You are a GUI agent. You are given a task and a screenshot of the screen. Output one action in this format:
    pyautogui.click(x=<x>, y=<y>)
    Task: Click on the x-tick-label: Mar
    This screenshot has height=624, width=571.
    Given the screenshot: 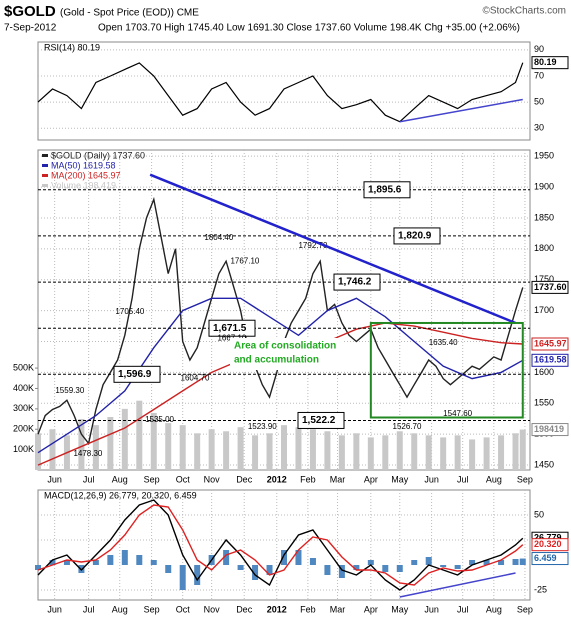 What is the action you would take?
    pyautogui.click(x=338, y=609)
    